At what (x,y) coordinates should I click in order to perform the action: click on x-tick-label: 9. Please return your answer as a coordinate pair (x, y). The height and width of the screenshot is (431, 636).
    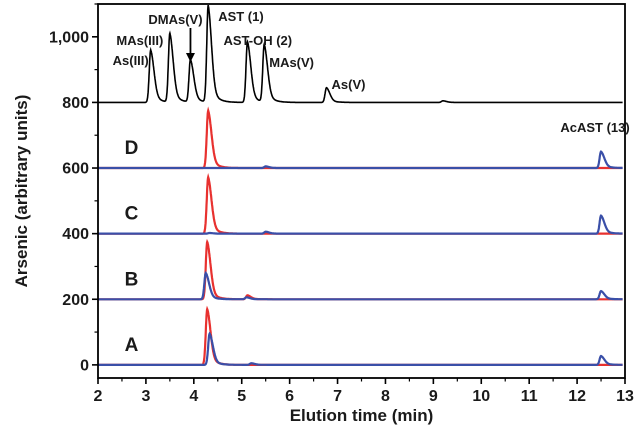
    Looking at the image, I should click on (433, 396).